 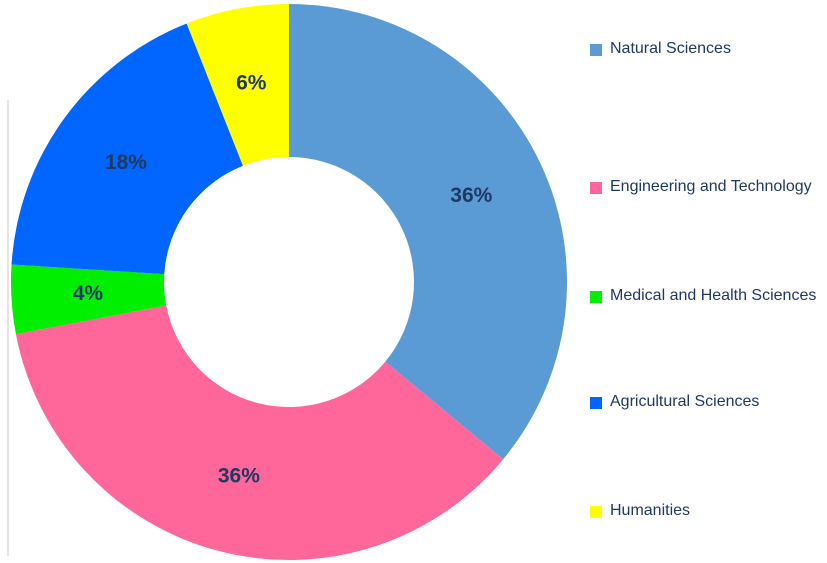 I want to click on legend-label: Medical and Health Sciences, so click(x=713, y=295).